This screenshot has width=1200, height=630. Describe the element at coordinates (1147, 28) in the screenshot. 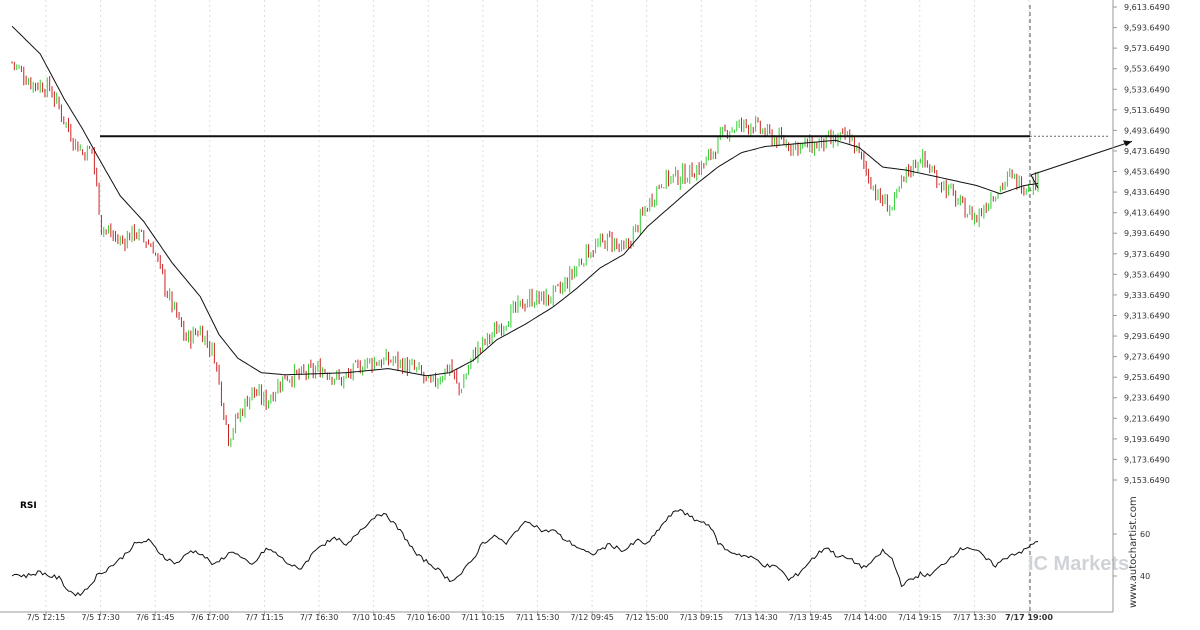

I see `price-tick-label: 9,593.6490` at that location.